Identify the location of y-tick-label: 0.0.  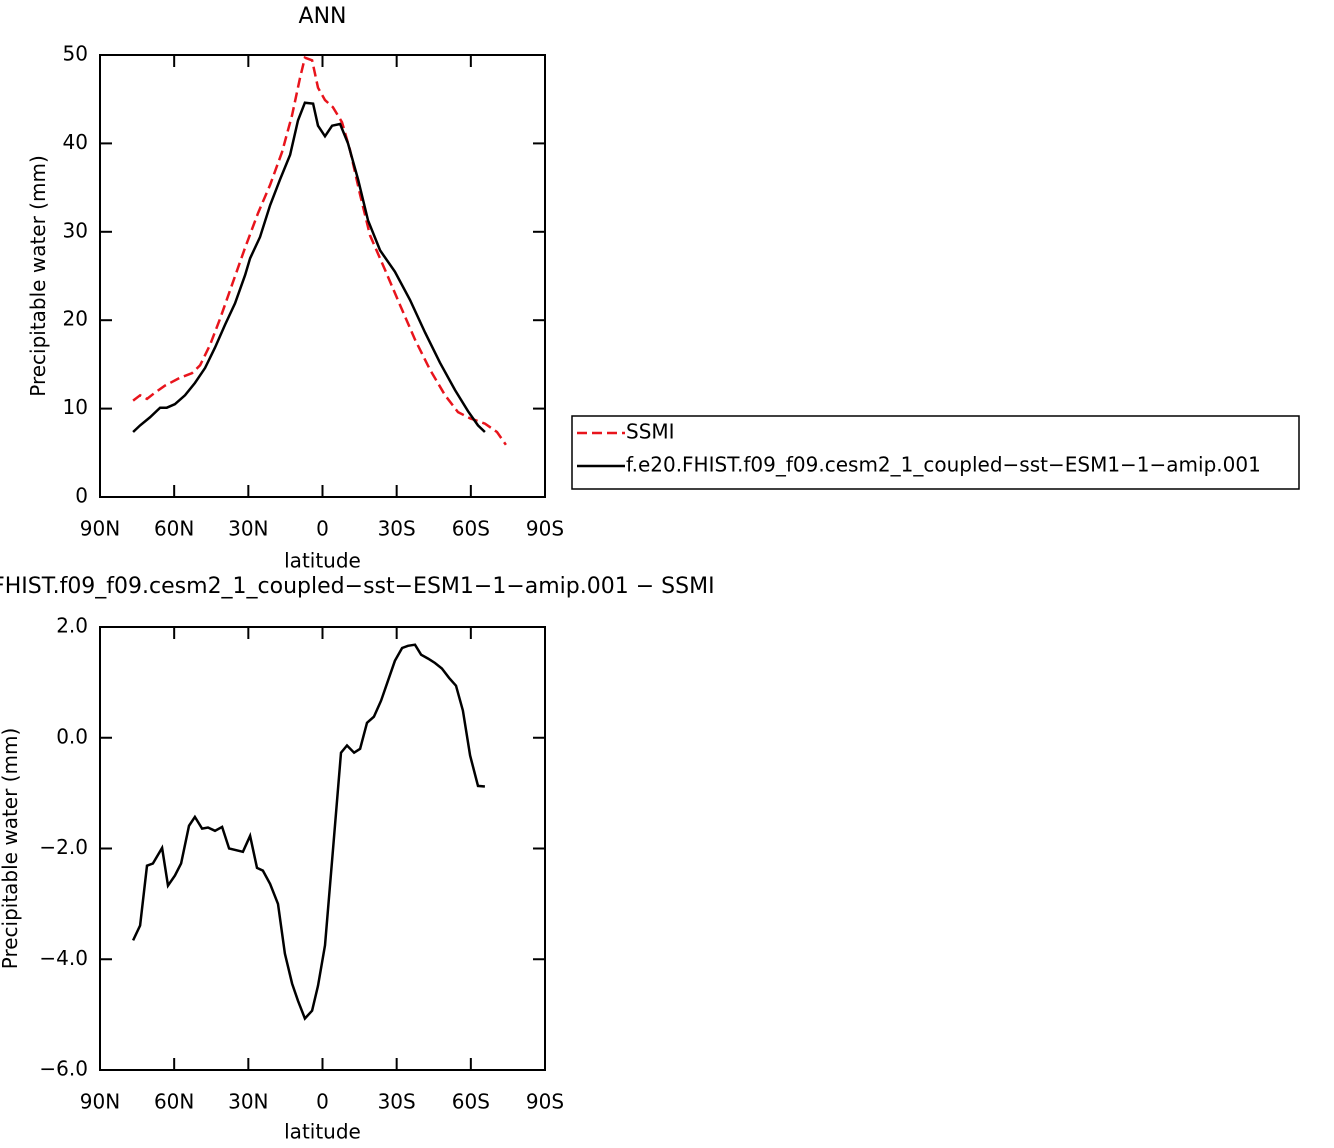
(72, 736).